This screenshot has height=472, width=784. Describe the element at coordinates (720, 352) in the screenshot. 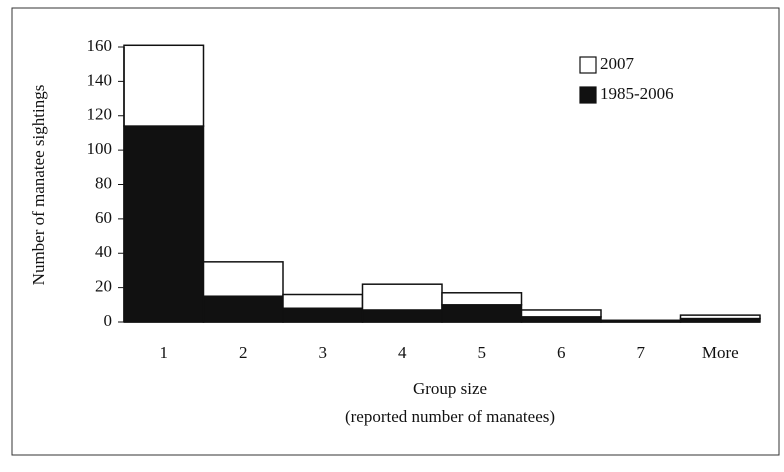

I see `x-tick-label: More` at that location.